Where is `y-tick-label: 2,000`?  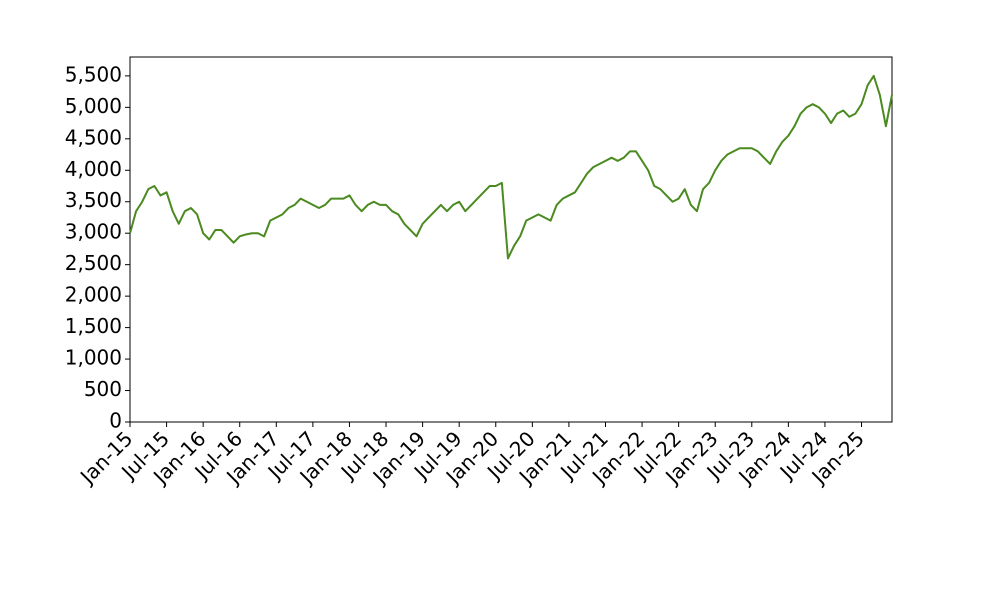 y-tick-label: 2,000 is located at coordinates (93, 295).